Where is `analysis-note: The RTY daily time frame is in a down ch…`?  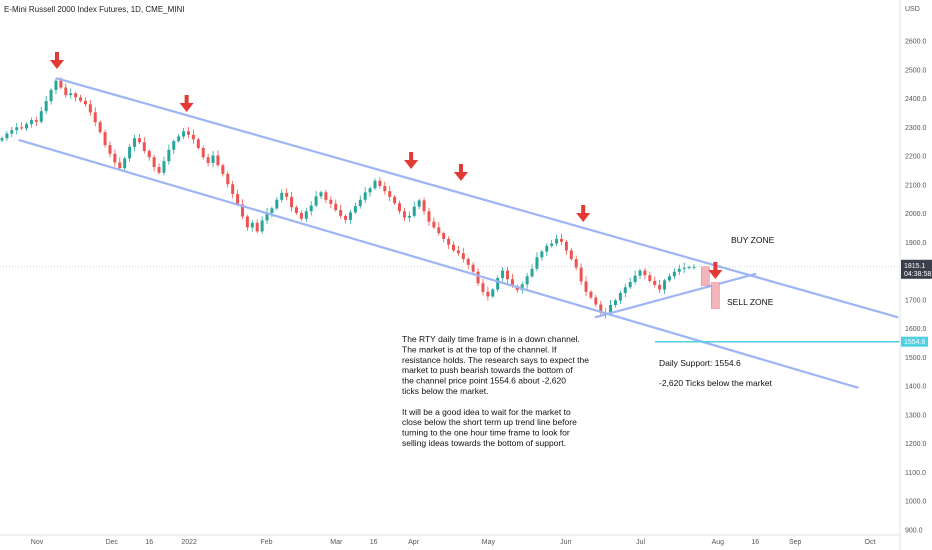
analysis-note: The RTY daily time frame is in a down ch… is located at coordinates (495, 391).